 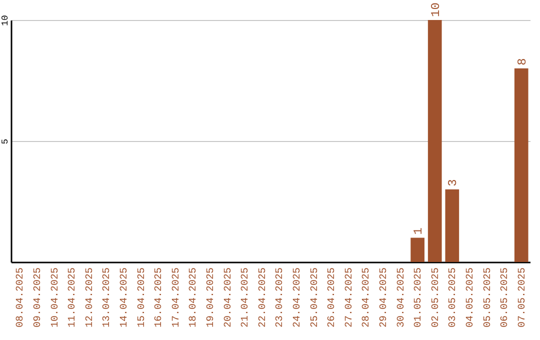 What do you see at coordinates (124, 298) in the screenshot?
I see `x-tick-label: 14.04.2025` at bounding box center [124, 298].